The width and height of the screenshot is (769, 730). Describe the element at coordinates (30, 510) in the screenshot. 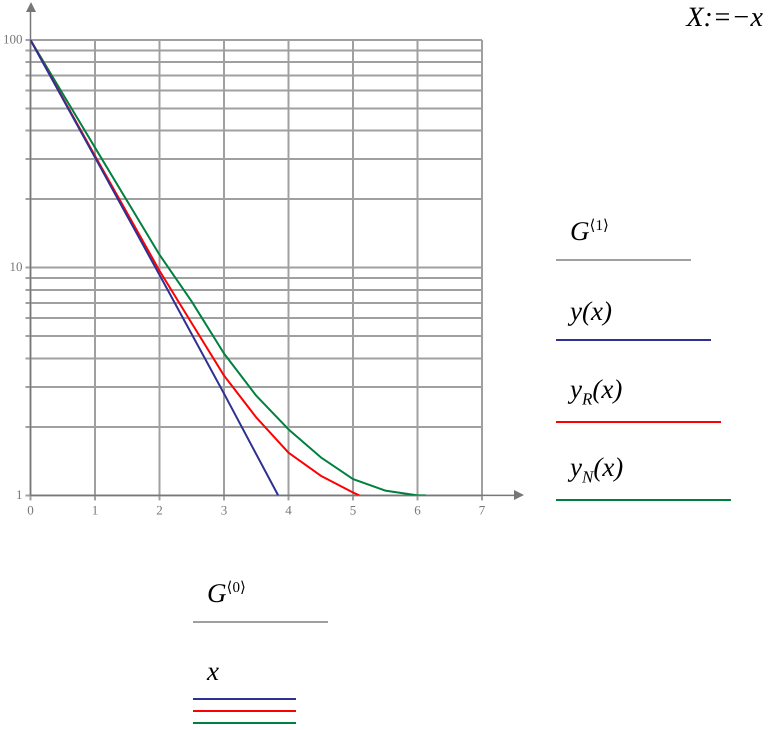

I see `x-tick-label: 0` at that location.